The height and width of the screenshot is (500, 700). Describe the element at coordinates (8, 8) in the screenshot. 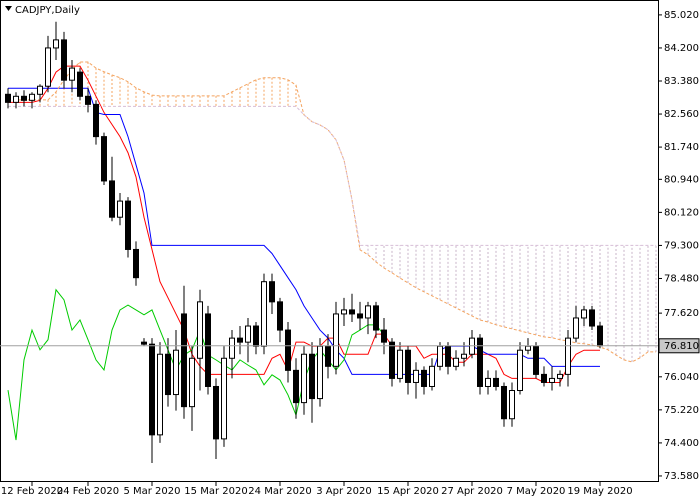

I see `title-arrow` at that location.